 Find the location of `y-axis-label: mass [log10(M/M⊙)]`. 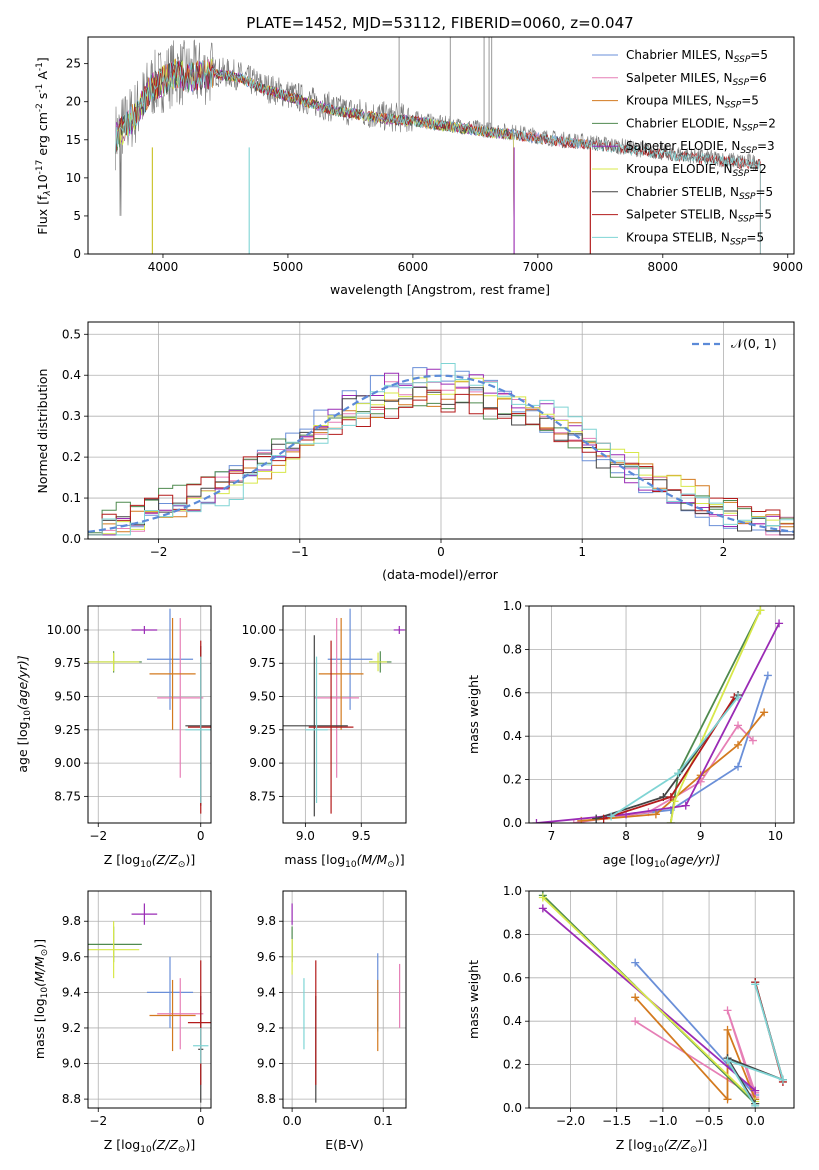

y-axis-label: mass [log10(M/M⊙)] is located at coordinates (41, 999).